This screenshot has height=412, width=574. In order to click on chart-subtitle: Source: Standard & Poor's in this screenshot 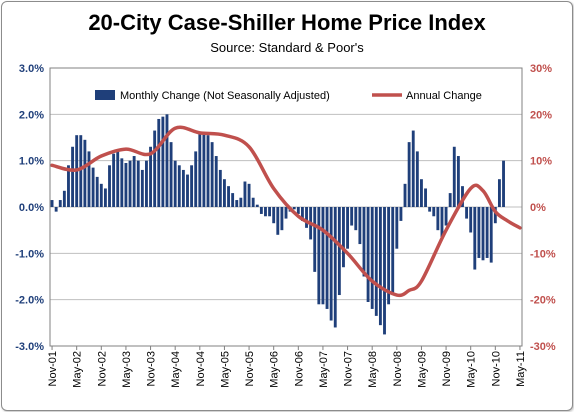, I will do `click(287, 47)`.